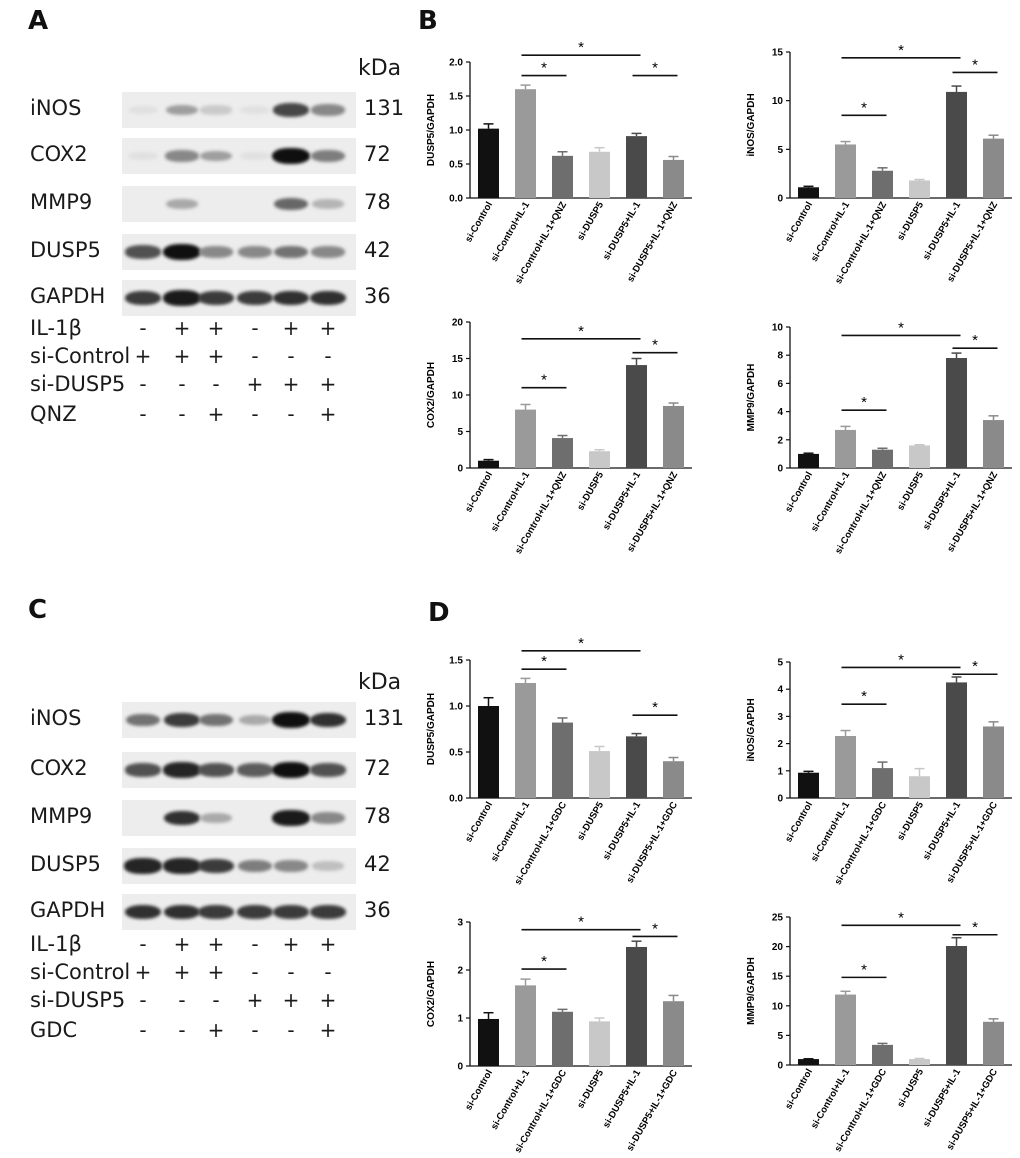 Image resolution: width=1020 pixels, height=1158 pixels. Describe the element at coordinates (431, 130) in the screenshot. I see `y-axis-label: DUSP5/GAPDH` at that location.